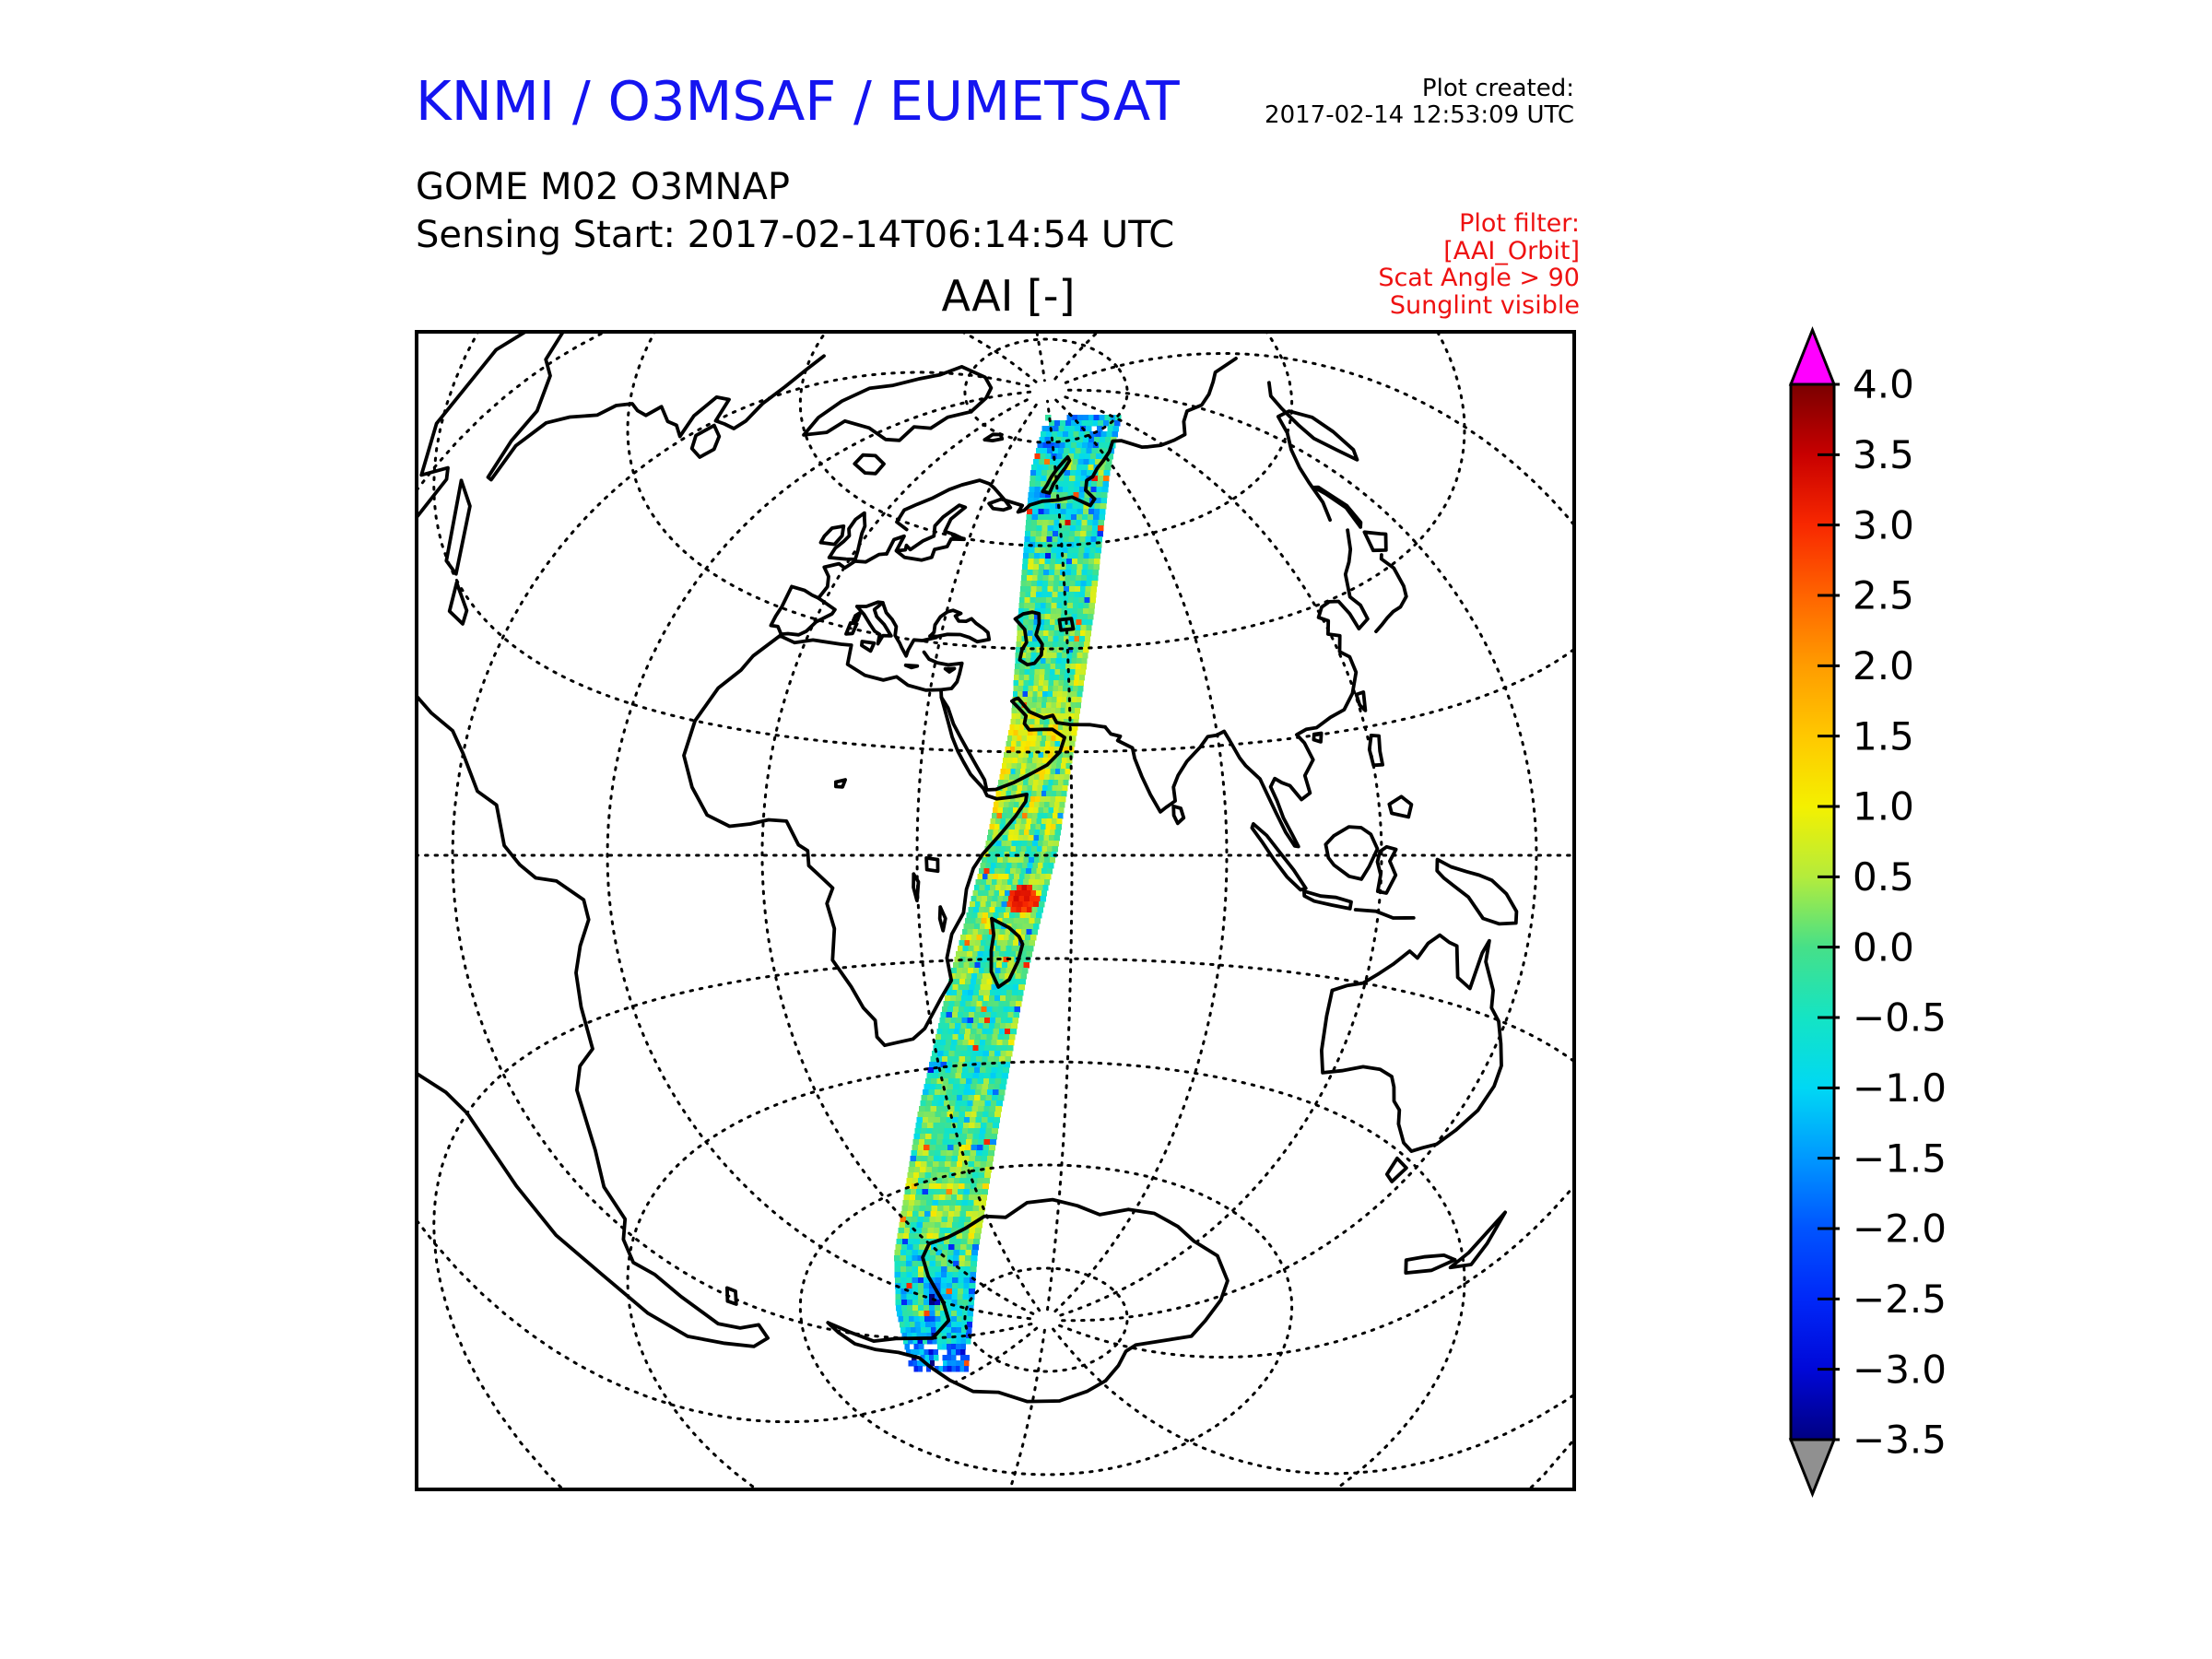  I want to click on colorbar-tick-label: 1.0, so click(1883, 807).